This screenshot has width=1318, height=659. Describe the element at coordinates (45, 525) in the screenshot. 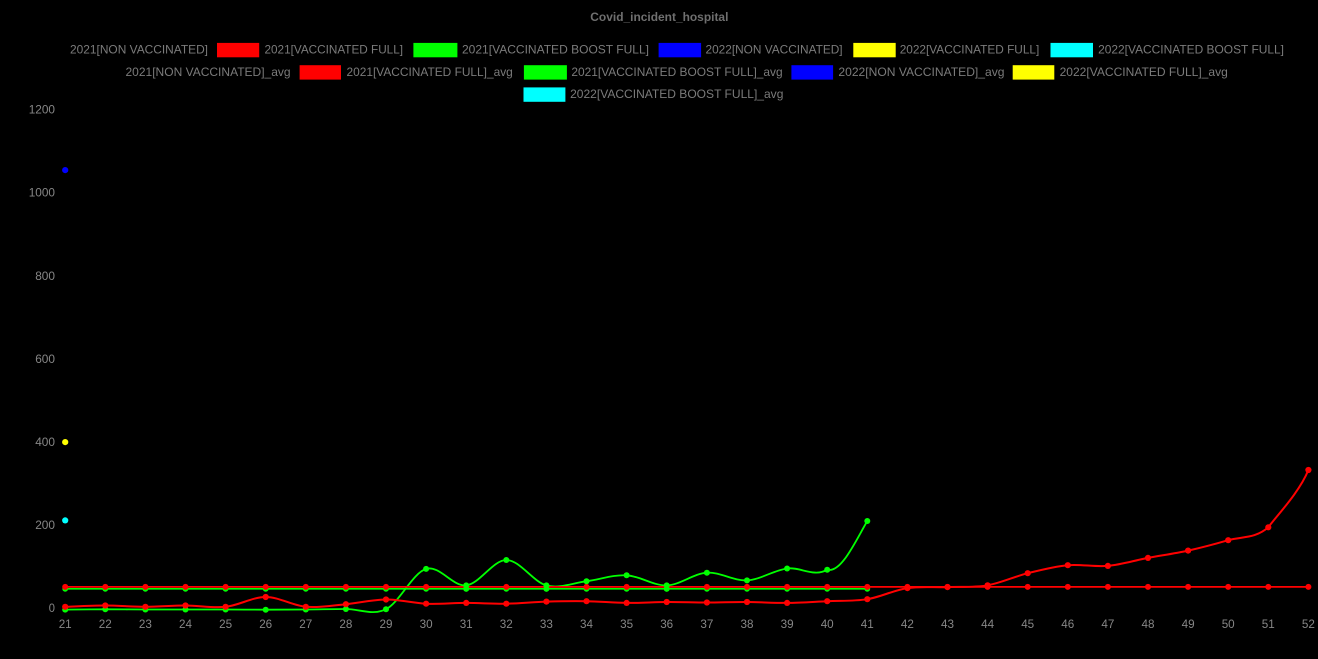

I see `svg-text: 200` at that location.